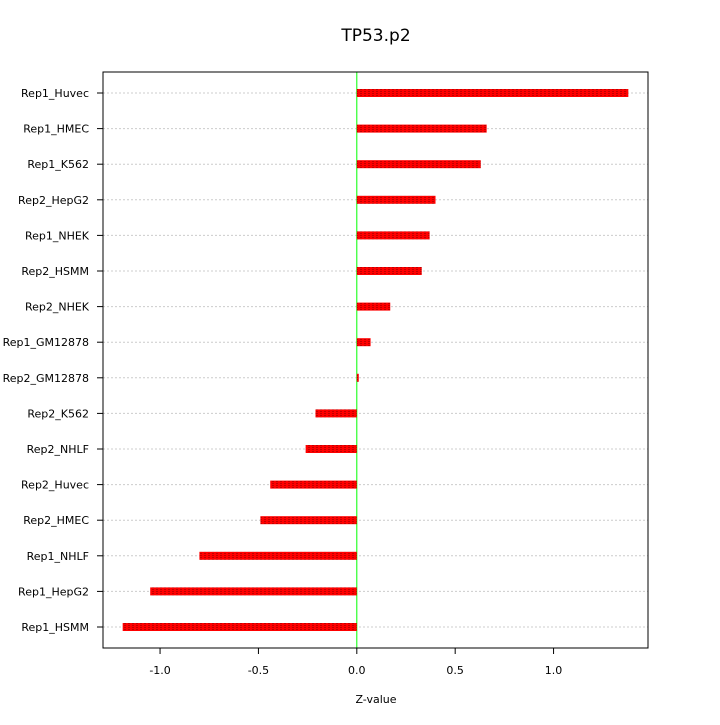 Image resolution: width=720 pixels, height=725 pixels. I want to click on category-label: Rep2_HepG2, so click(53, 200).